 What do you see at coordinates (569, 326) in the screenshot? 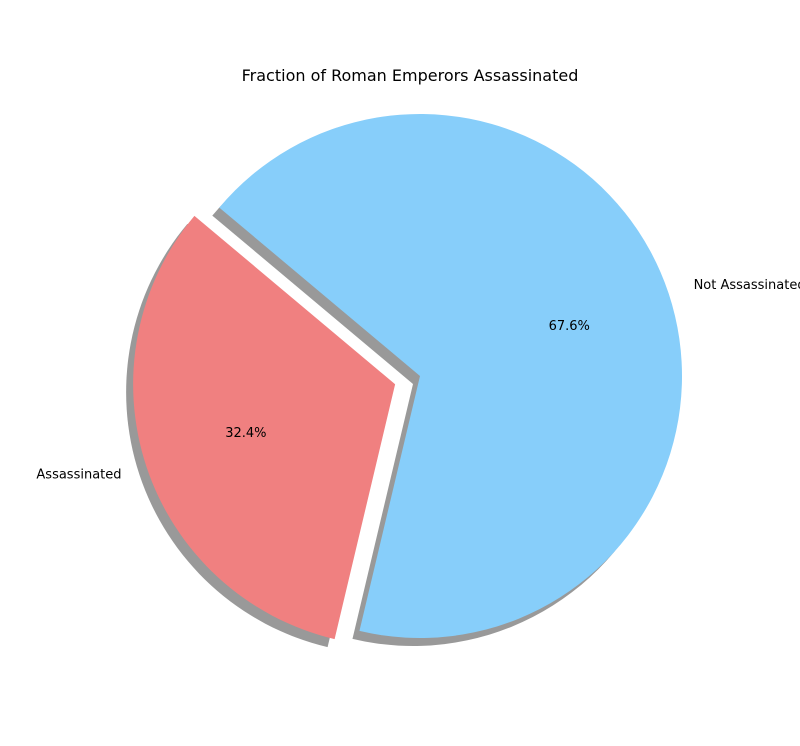
I see `slice-percent-not-assassinated: 67.6%` at bounding box center [569, 326].